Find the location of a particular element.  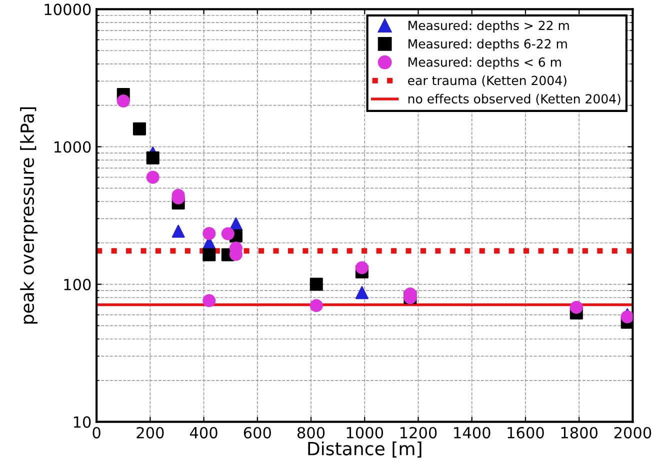

legend-label: ear trauma (Ketten 2004) is located at coordinates (487, 81).